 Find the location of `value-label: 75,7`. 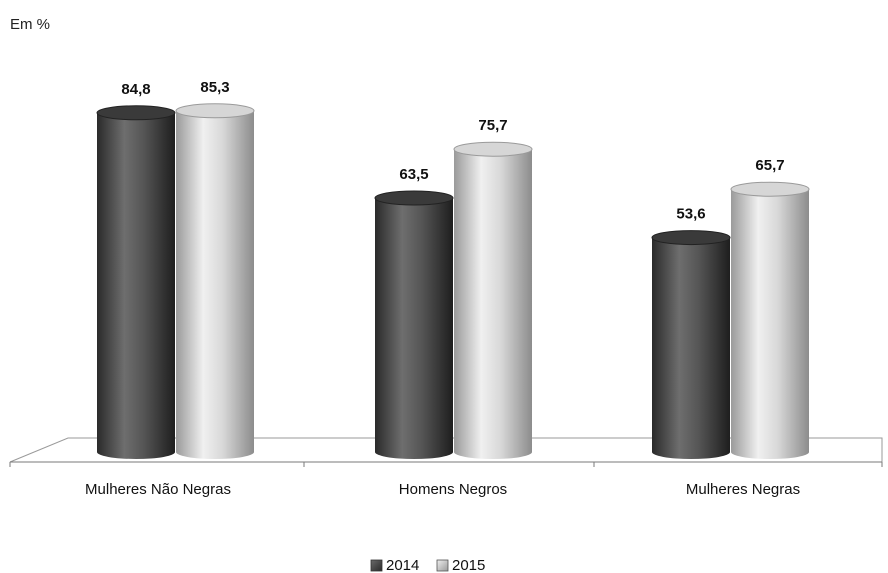

value-label: 75,7 is located at coordinates (492, 125).